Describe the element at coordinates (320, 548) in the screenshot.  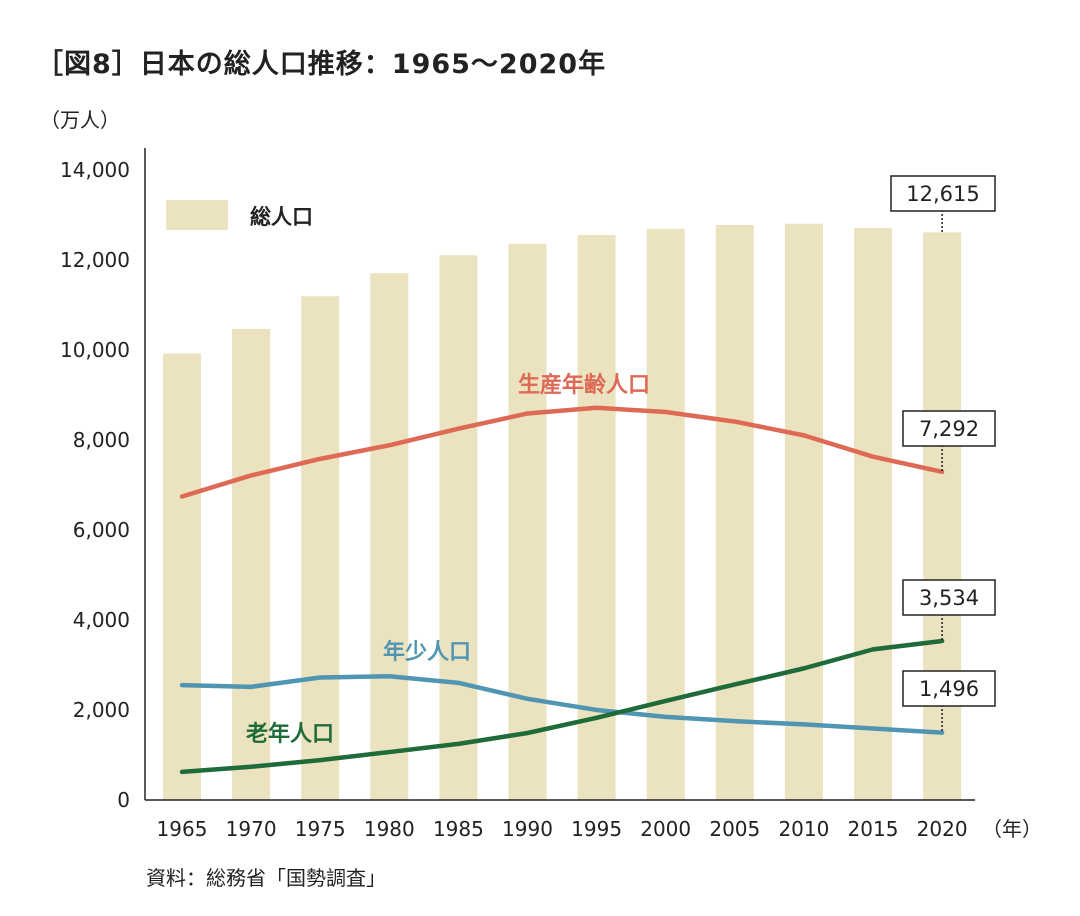
I see `bar-total-1975` at that location.